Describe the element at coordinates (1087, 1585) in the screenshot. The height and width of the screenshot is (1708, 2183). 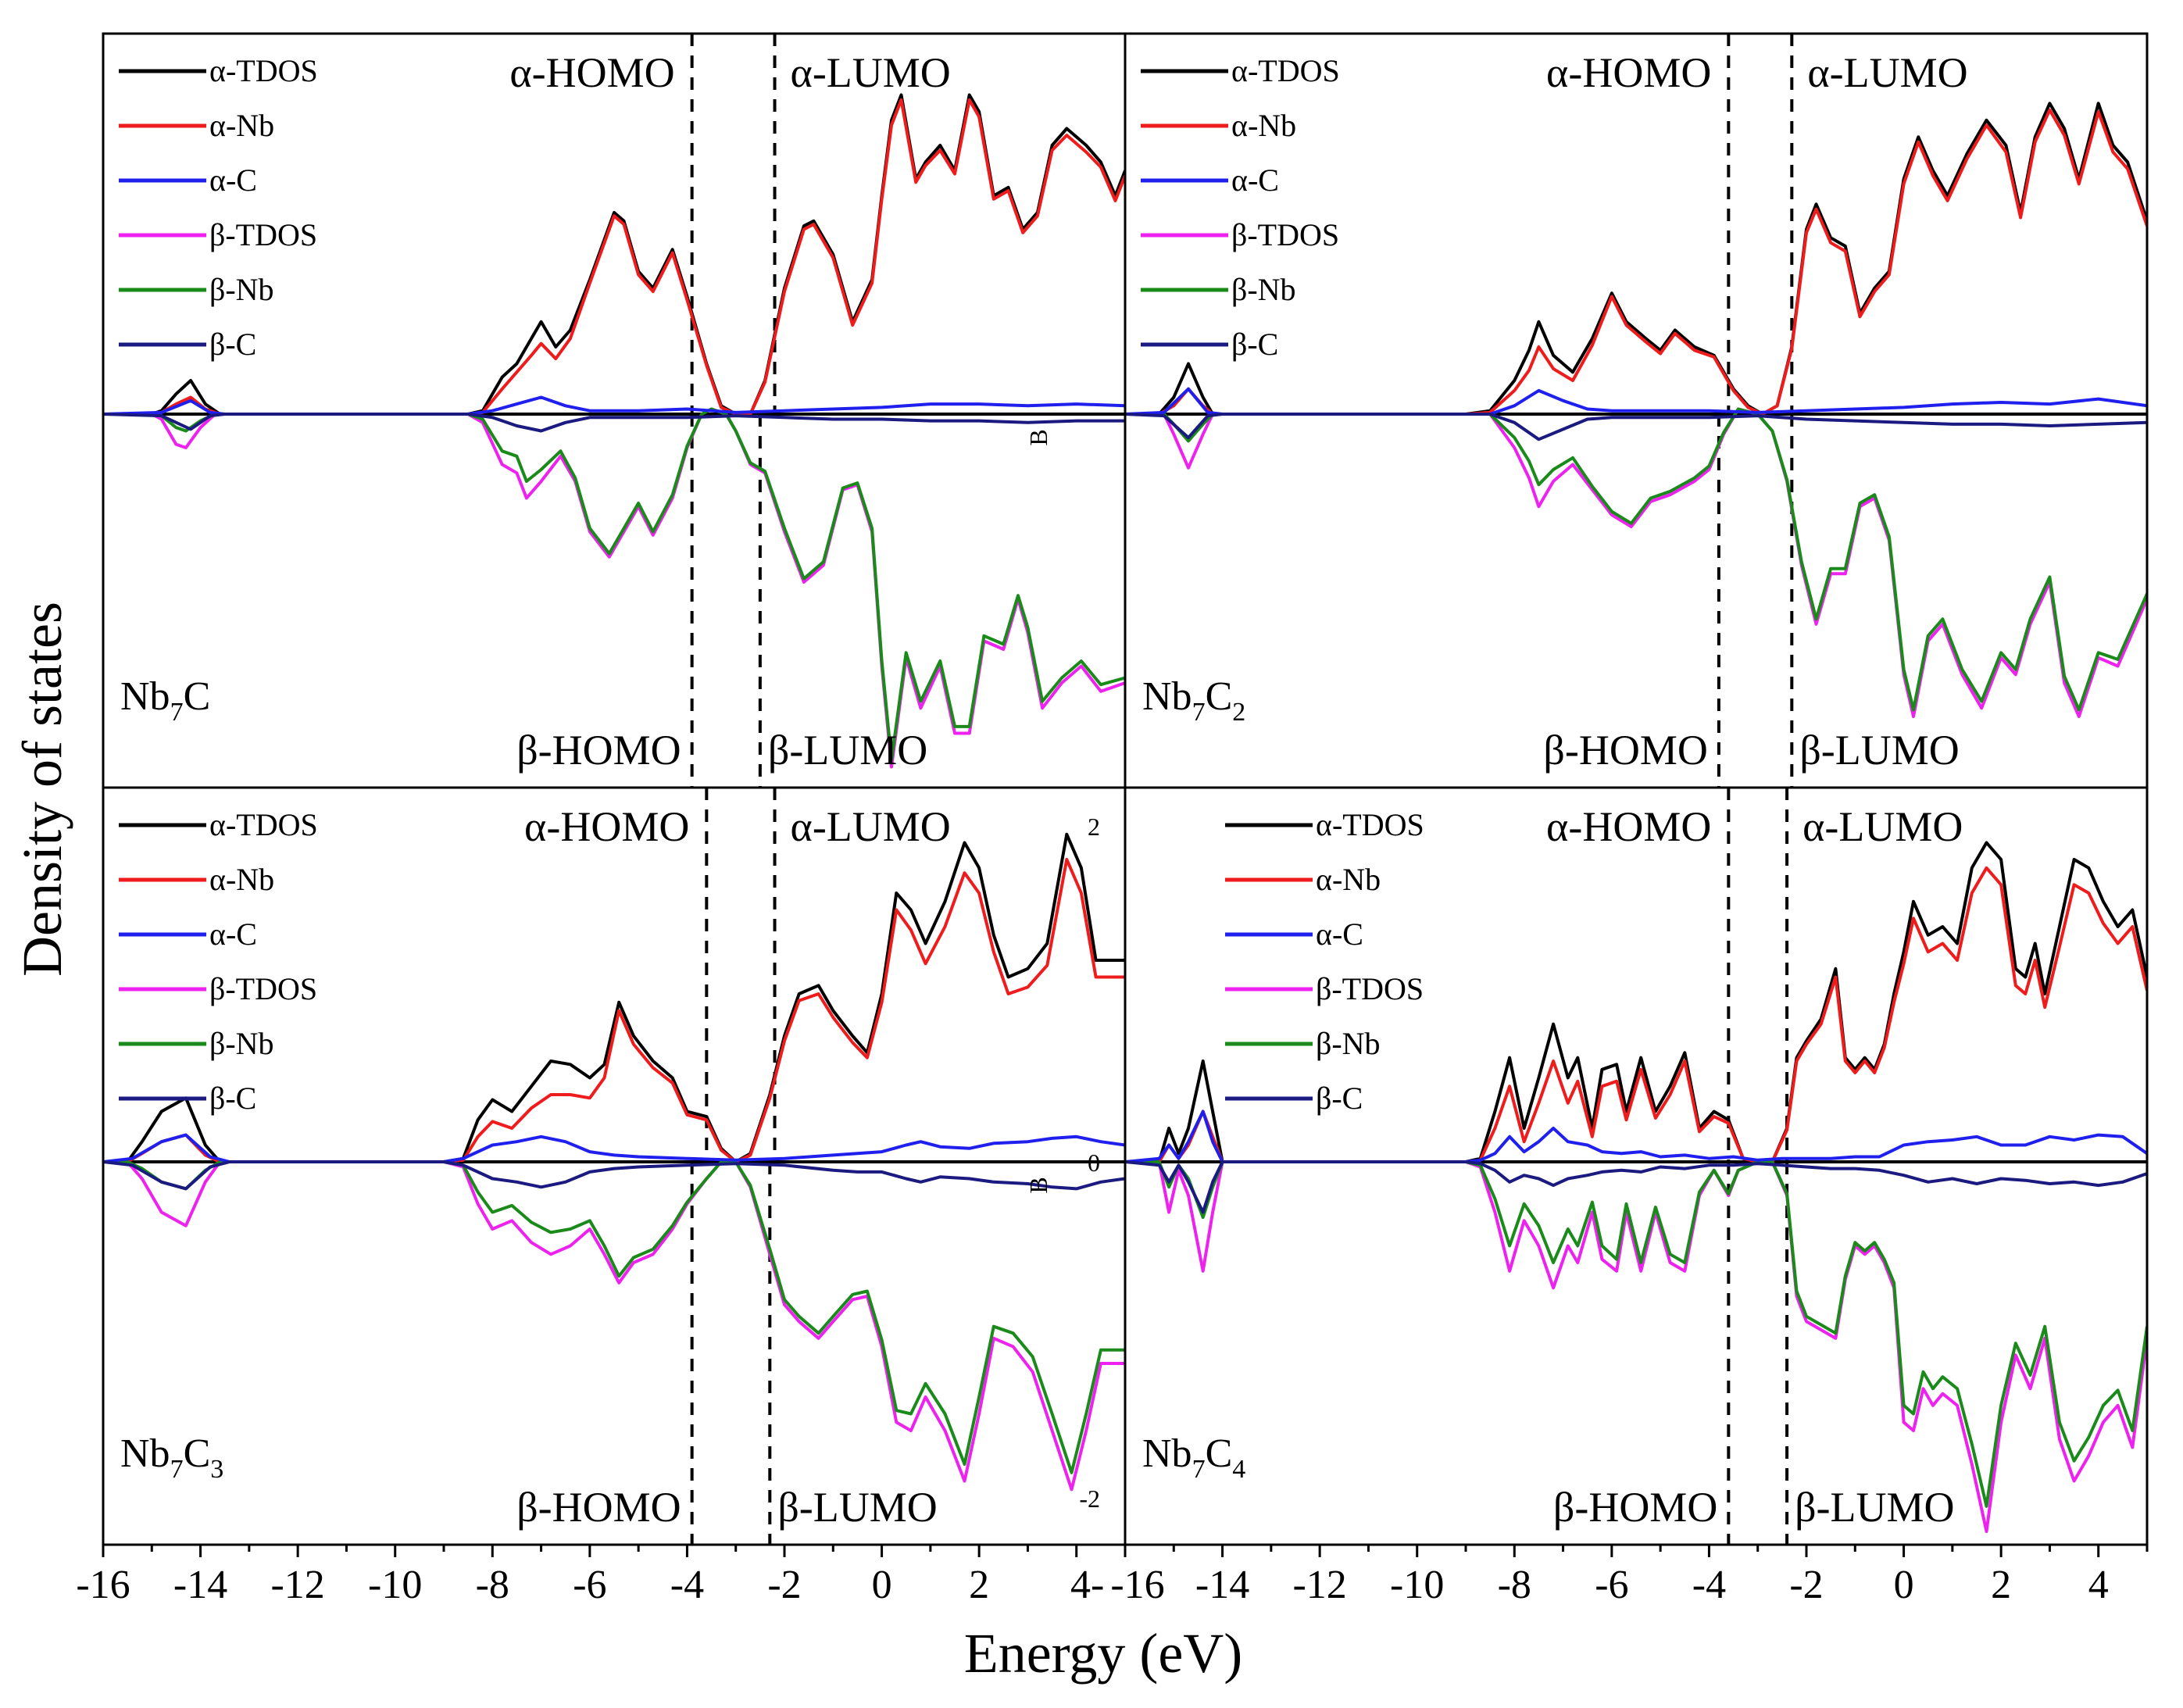
I see `x-tick-label: 4-` at that location.